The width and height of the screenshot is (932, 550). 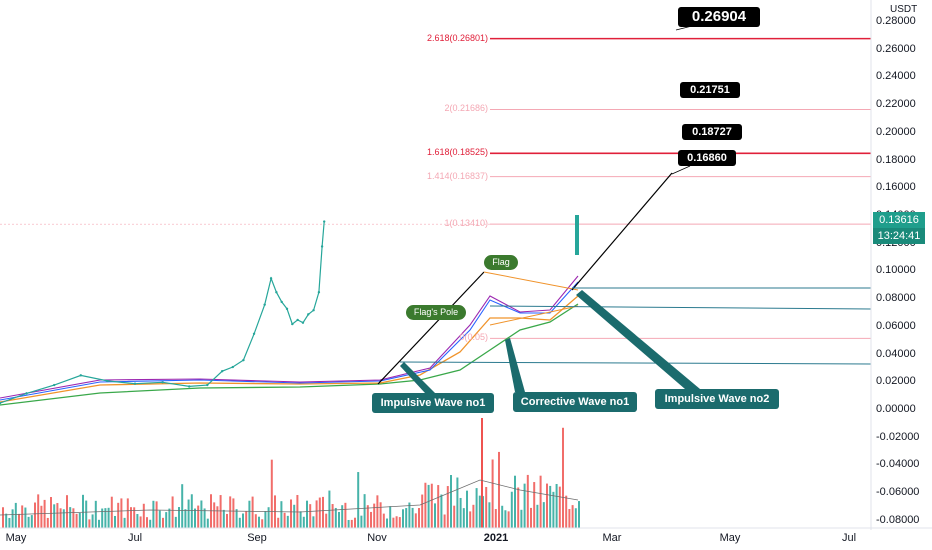 What do you see at coordinates (433, 403) in the screenshot?
I see `impulsive-wave-1-label: Impulsive Wave no1` at bounding box center [433, 403].